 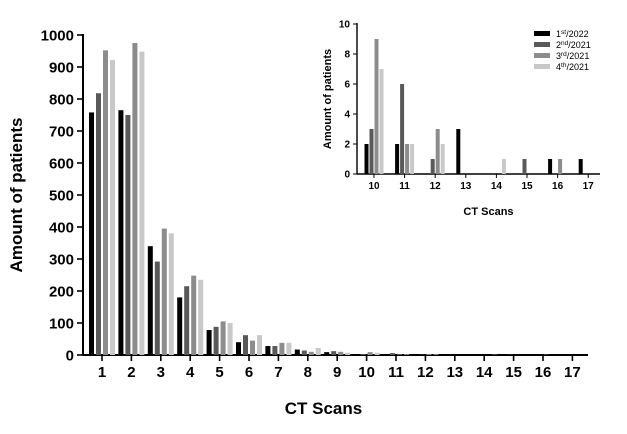 I want to click on inset-x-tick-label: 12, so click(x=436, y=186).